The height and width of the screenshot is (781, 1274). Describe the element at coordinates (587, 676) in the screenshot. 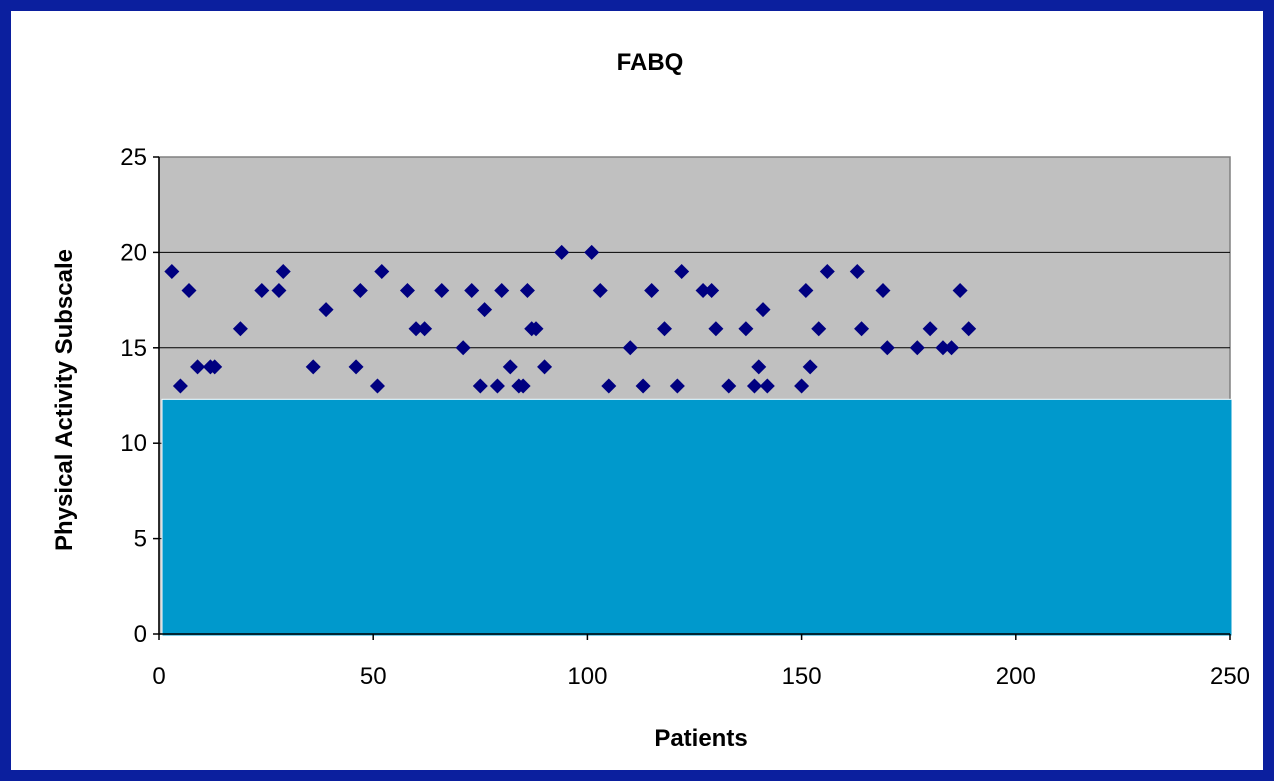

I see `x-tick-label: 100` at that location.